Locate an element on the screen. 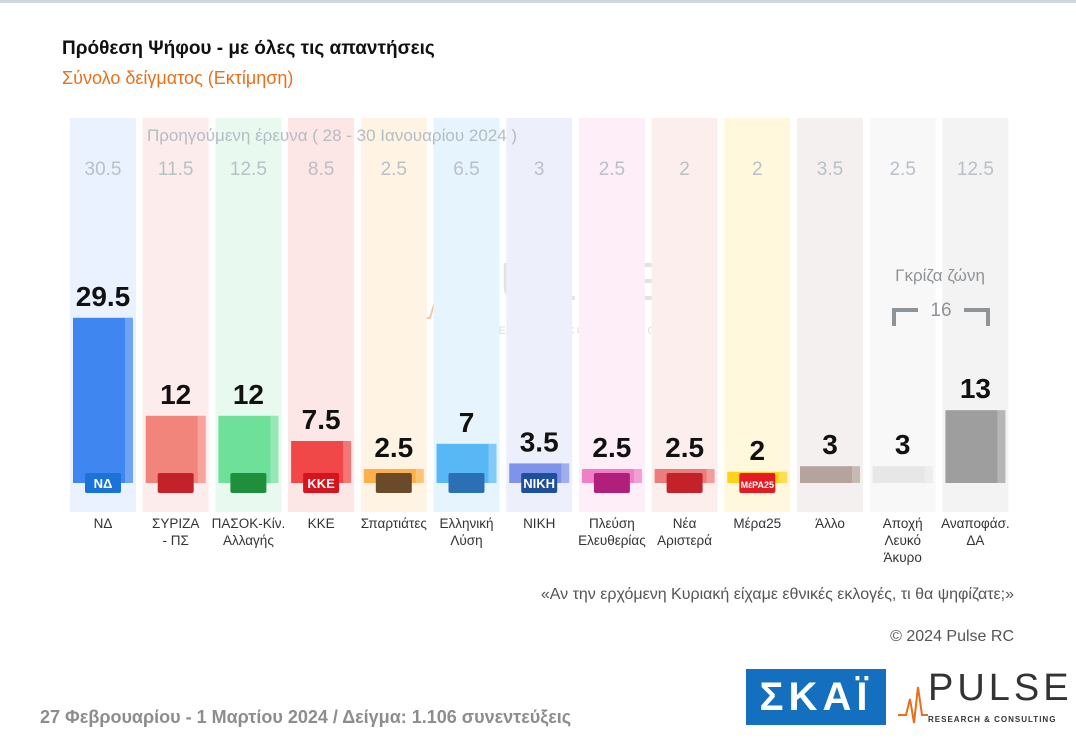 The width and height of the screenshot is (1076, 748). value-label: 7.5 is located at coordinates (321, 419).